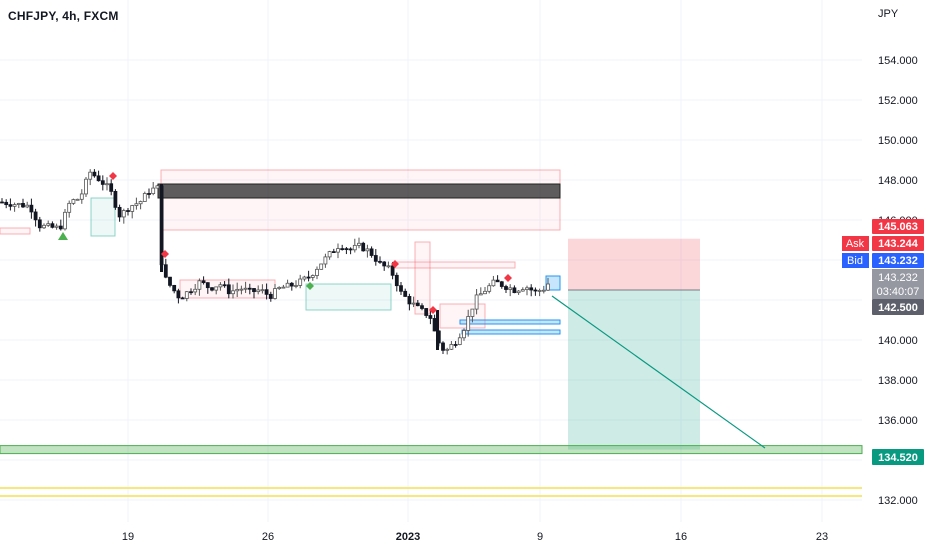  What do you see at coordinates (431, 450) in the screenshot?
I see `target-level-band` at bounding box center [431, 450].